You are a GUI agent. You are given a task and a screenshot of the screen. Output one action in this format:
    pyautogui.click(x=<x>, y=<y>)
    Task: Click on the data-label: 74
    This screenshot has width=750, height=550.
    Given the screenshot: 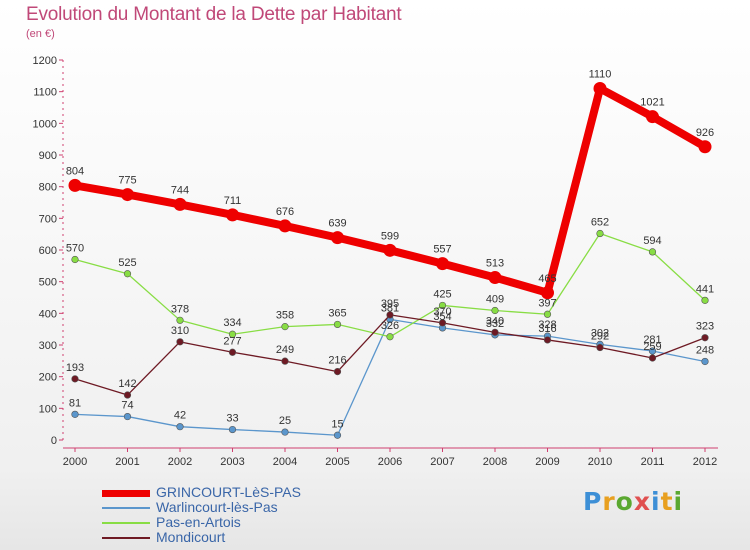 What is the action you would take?
    pyautogui.click(x=127, y=406)
    